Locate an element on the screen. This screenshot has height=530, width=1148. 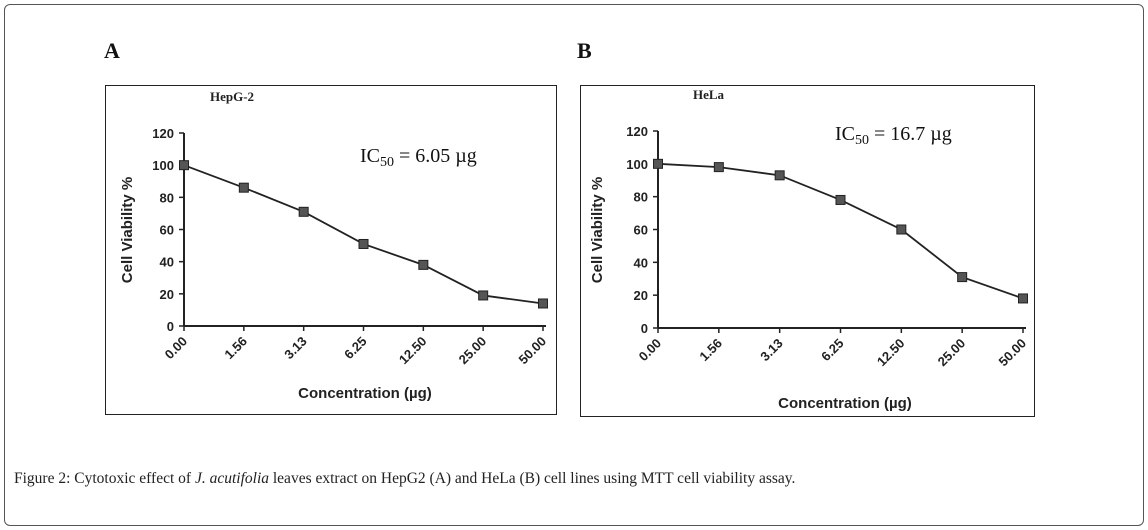
ic50-annotation: IC50 = 16.7 µg is located at coordinates (893, 135).